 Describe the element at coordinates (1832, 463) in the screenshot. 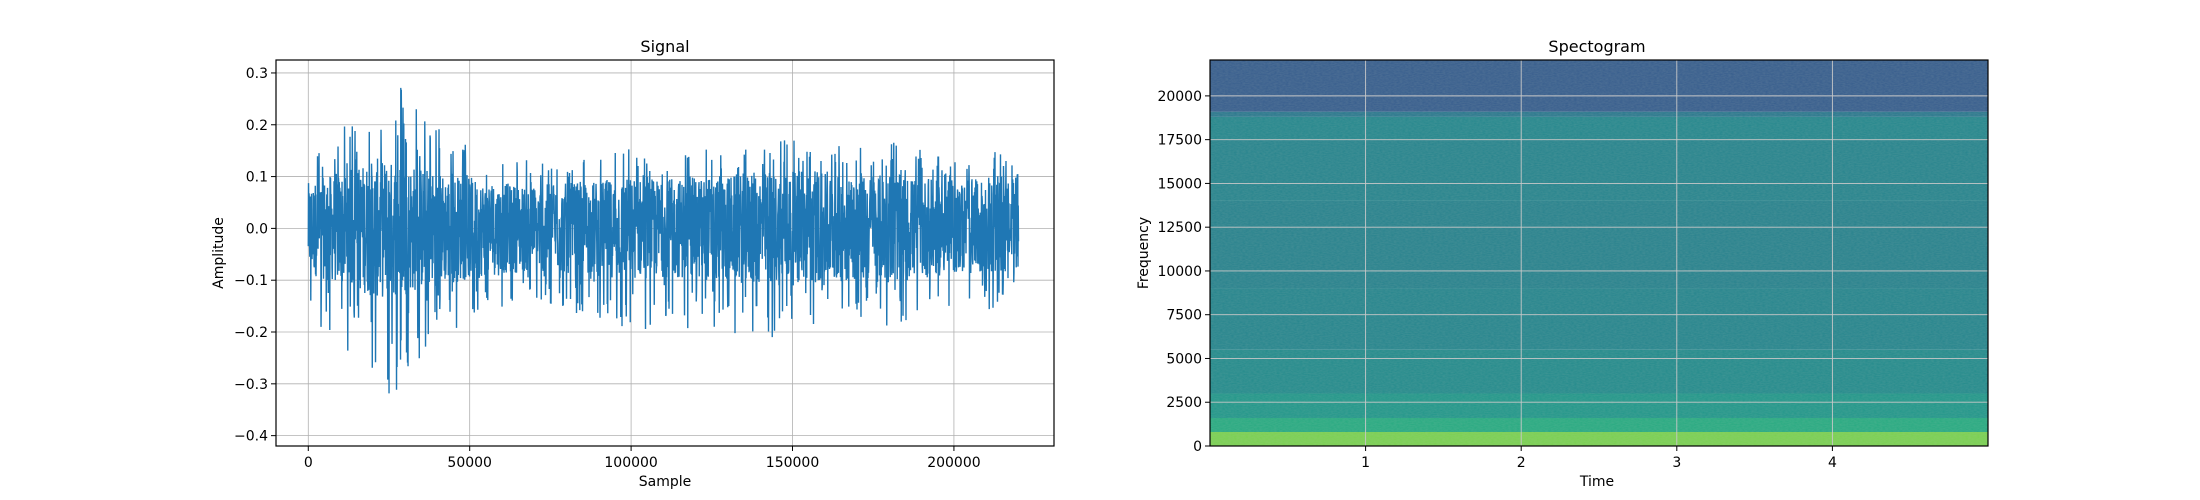

I see `spectrogram-x-tick-label: 4` at that location.